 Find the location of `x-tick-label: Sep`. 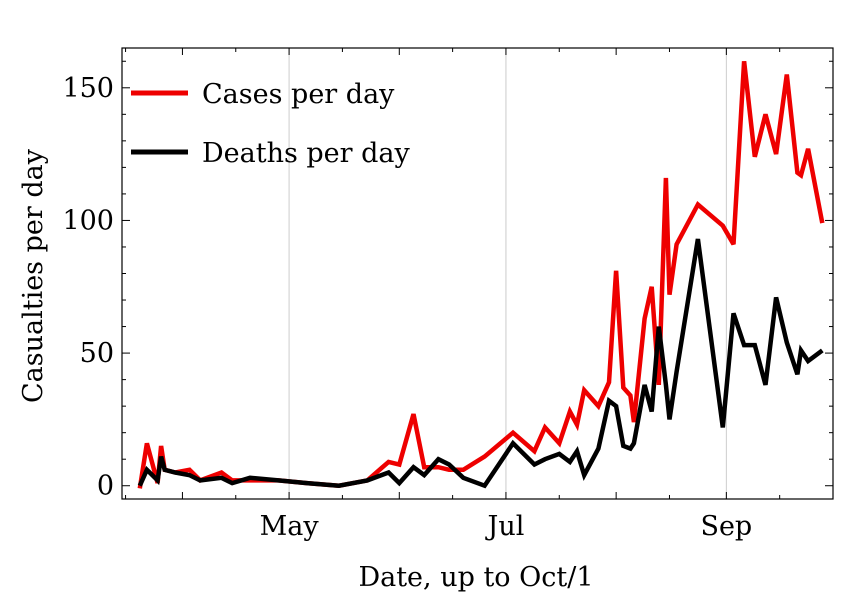

x-tick-label: Sep is located at coordinates (726, 526).